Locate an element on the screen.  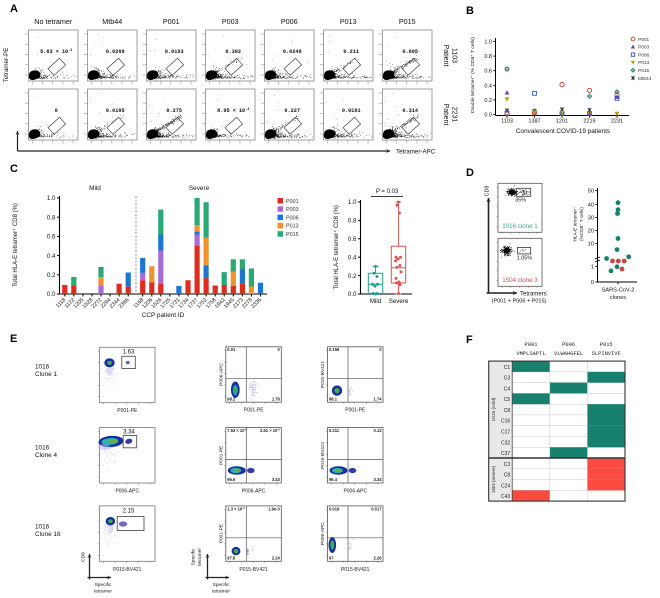
svg-text: 20 is located at coordinates (591, 232).